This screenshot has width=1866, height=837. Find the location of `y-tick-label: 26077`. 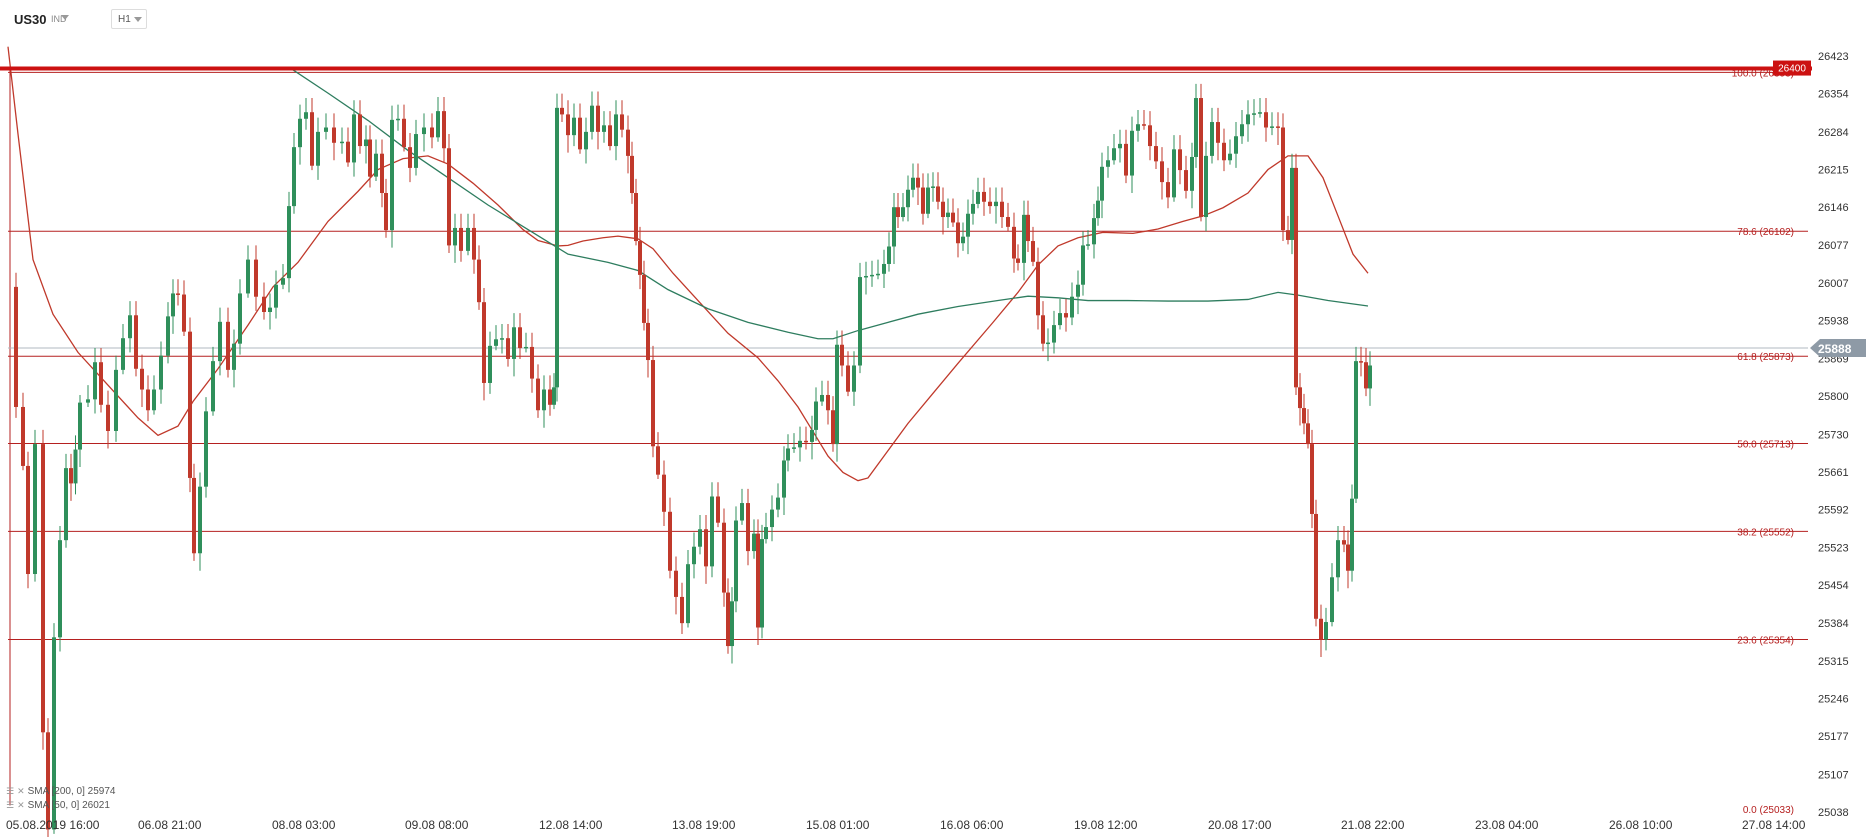

y-tick-label: 26077 is located at coordinates (1833, 246).